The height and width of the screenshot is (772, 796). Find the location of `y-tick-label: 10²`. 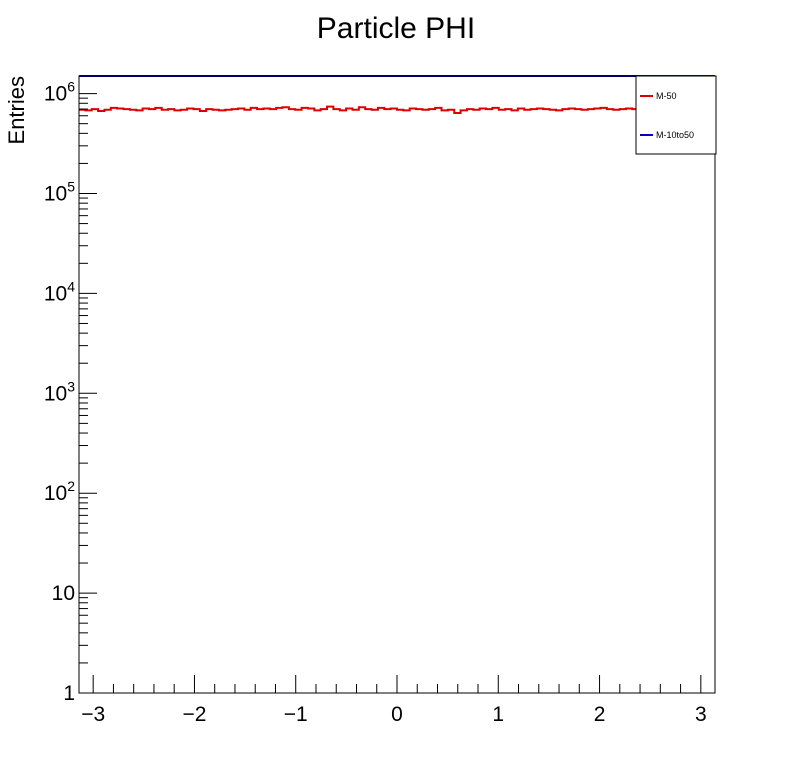

y-tick-label: 10² is located at coordinates (59, 491).